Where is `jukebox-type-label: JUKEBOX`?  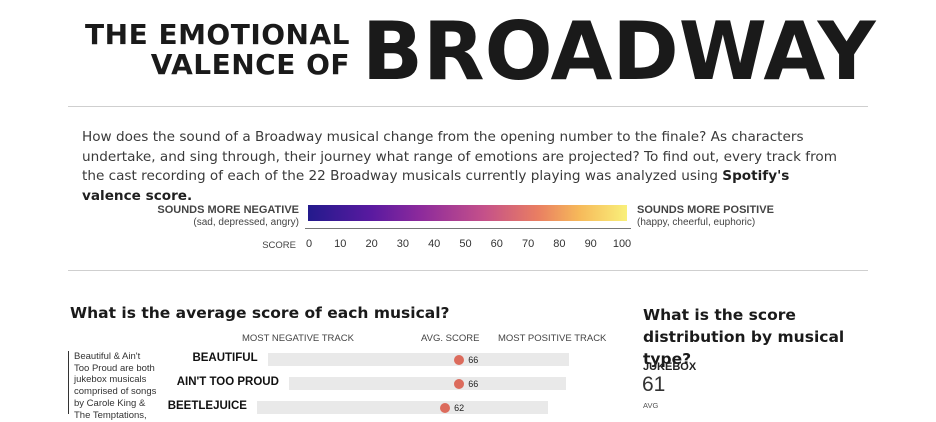
jukebox-type-label: JUKEBOX is located at coordinates (670, 367).